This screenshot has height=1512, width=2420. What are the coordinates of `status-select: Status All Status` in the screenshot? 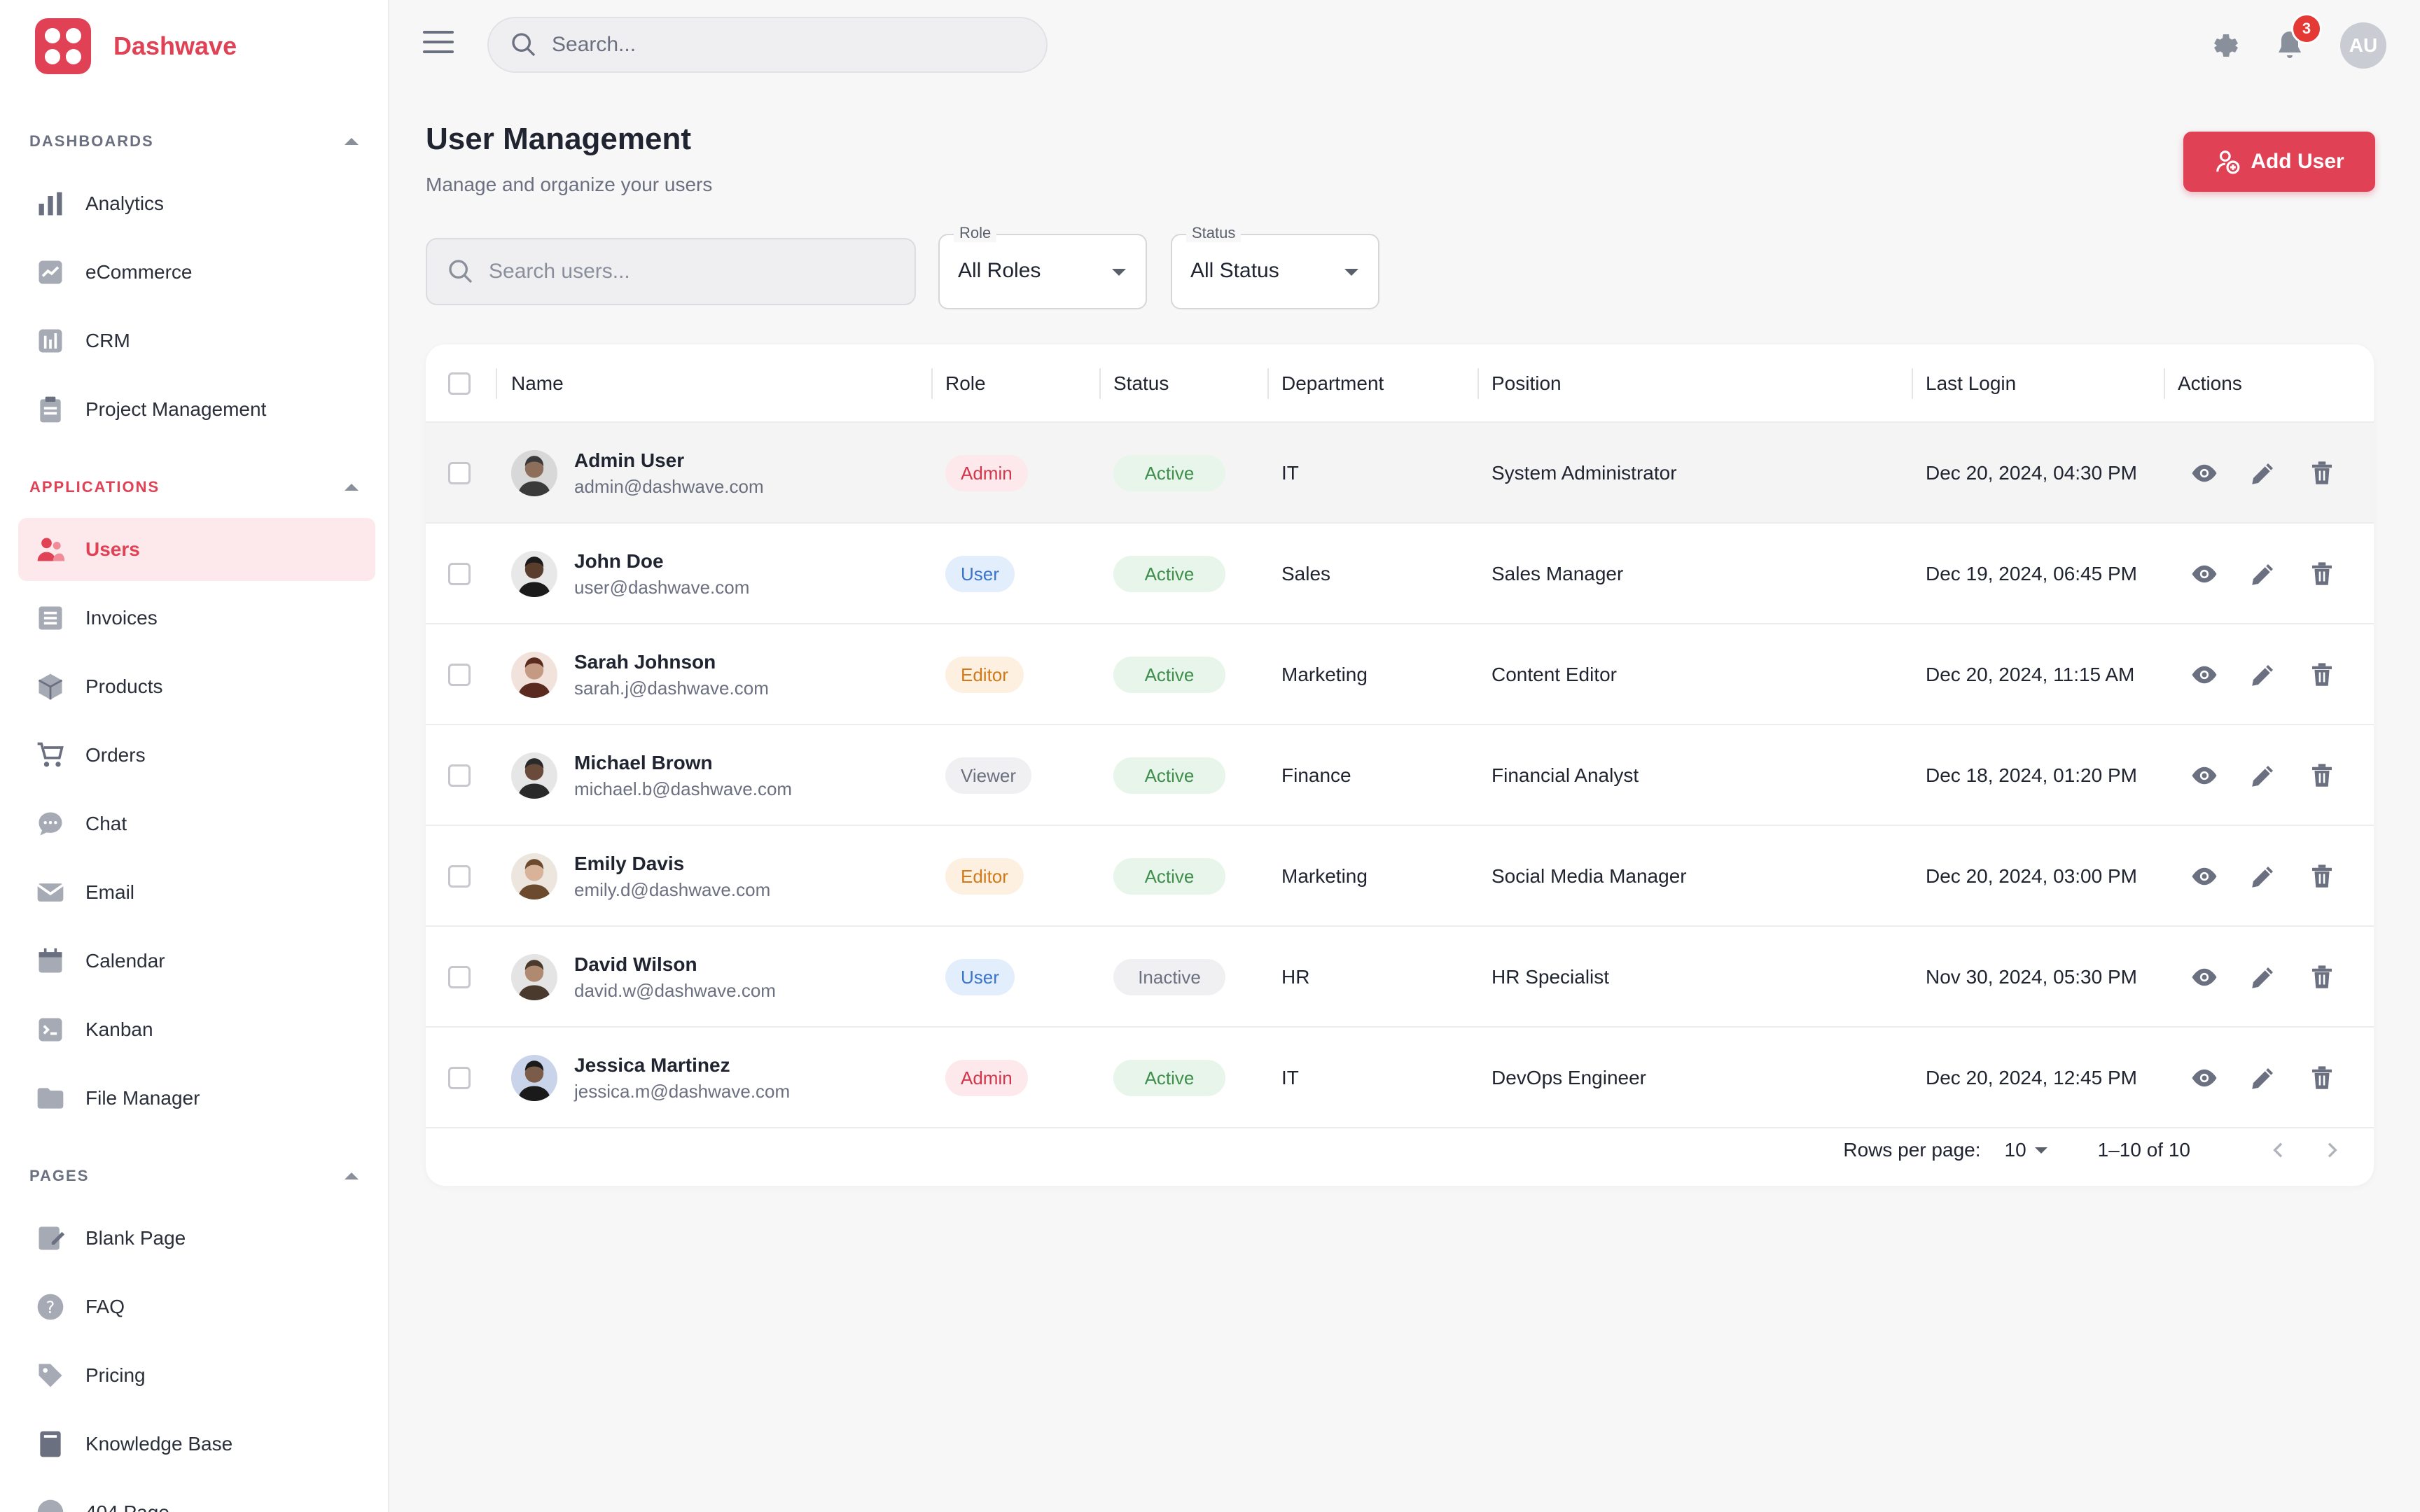 It's located at (1275, 266).